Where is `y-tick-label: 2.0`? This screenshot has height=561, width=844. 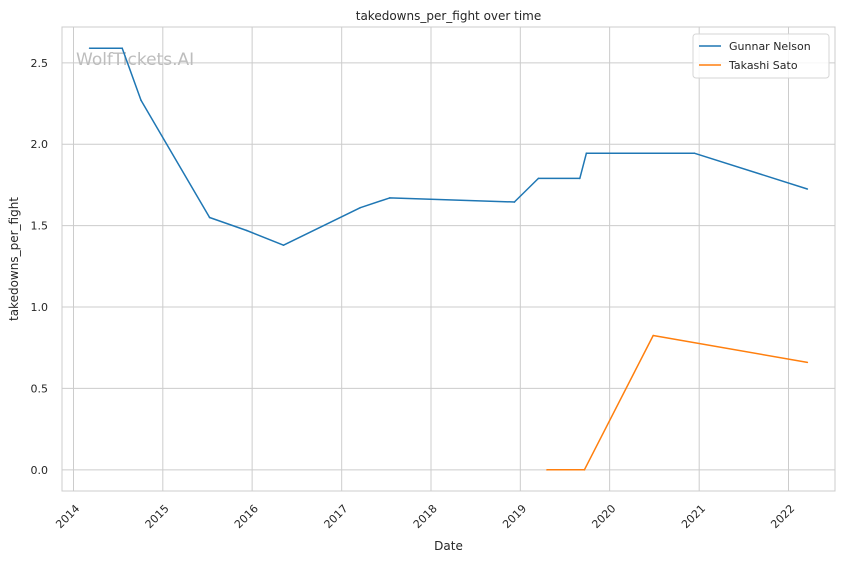 y-tick-label: 2.0 is located at coordinates (40, 144).